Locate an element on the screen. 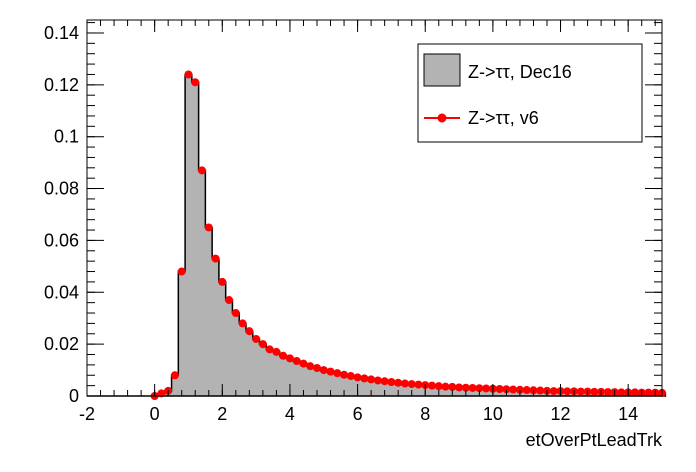 Image resolution: width=696 pixels, height=472 pixels. y-tick-label: 0.08 is located at coordinates (61, 189).